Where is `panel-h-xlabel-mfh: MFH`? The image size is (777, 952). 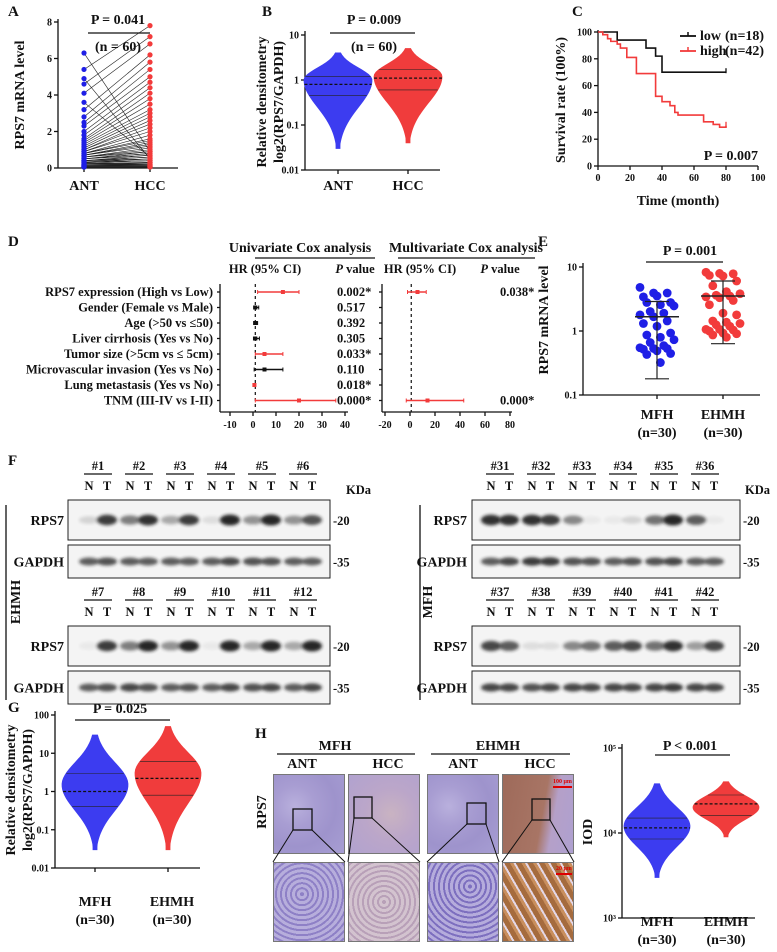
panel-h-xlabel-mfh: MFH is located at coordinates (657, 922).